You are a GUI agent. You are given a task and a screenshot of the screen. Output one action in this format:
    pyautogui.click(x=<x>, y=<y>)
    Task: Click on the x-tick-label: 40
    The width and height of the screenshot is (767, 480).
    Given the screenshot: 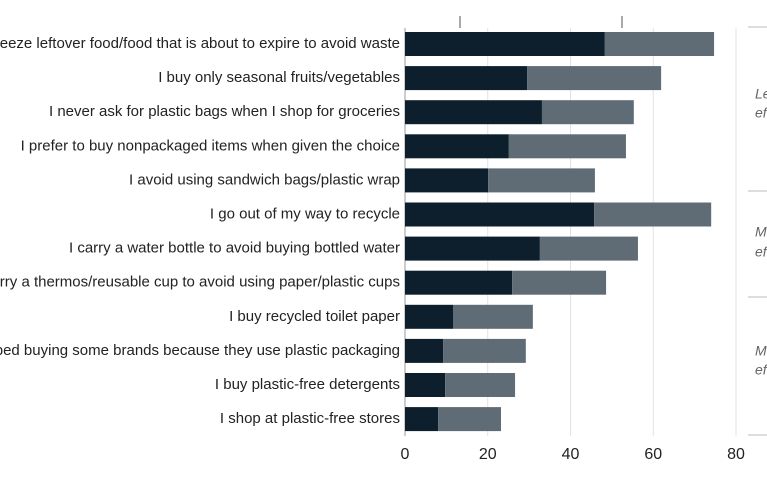 What is the action you would take?
    pyautogui.click(x=571, y=454)
    